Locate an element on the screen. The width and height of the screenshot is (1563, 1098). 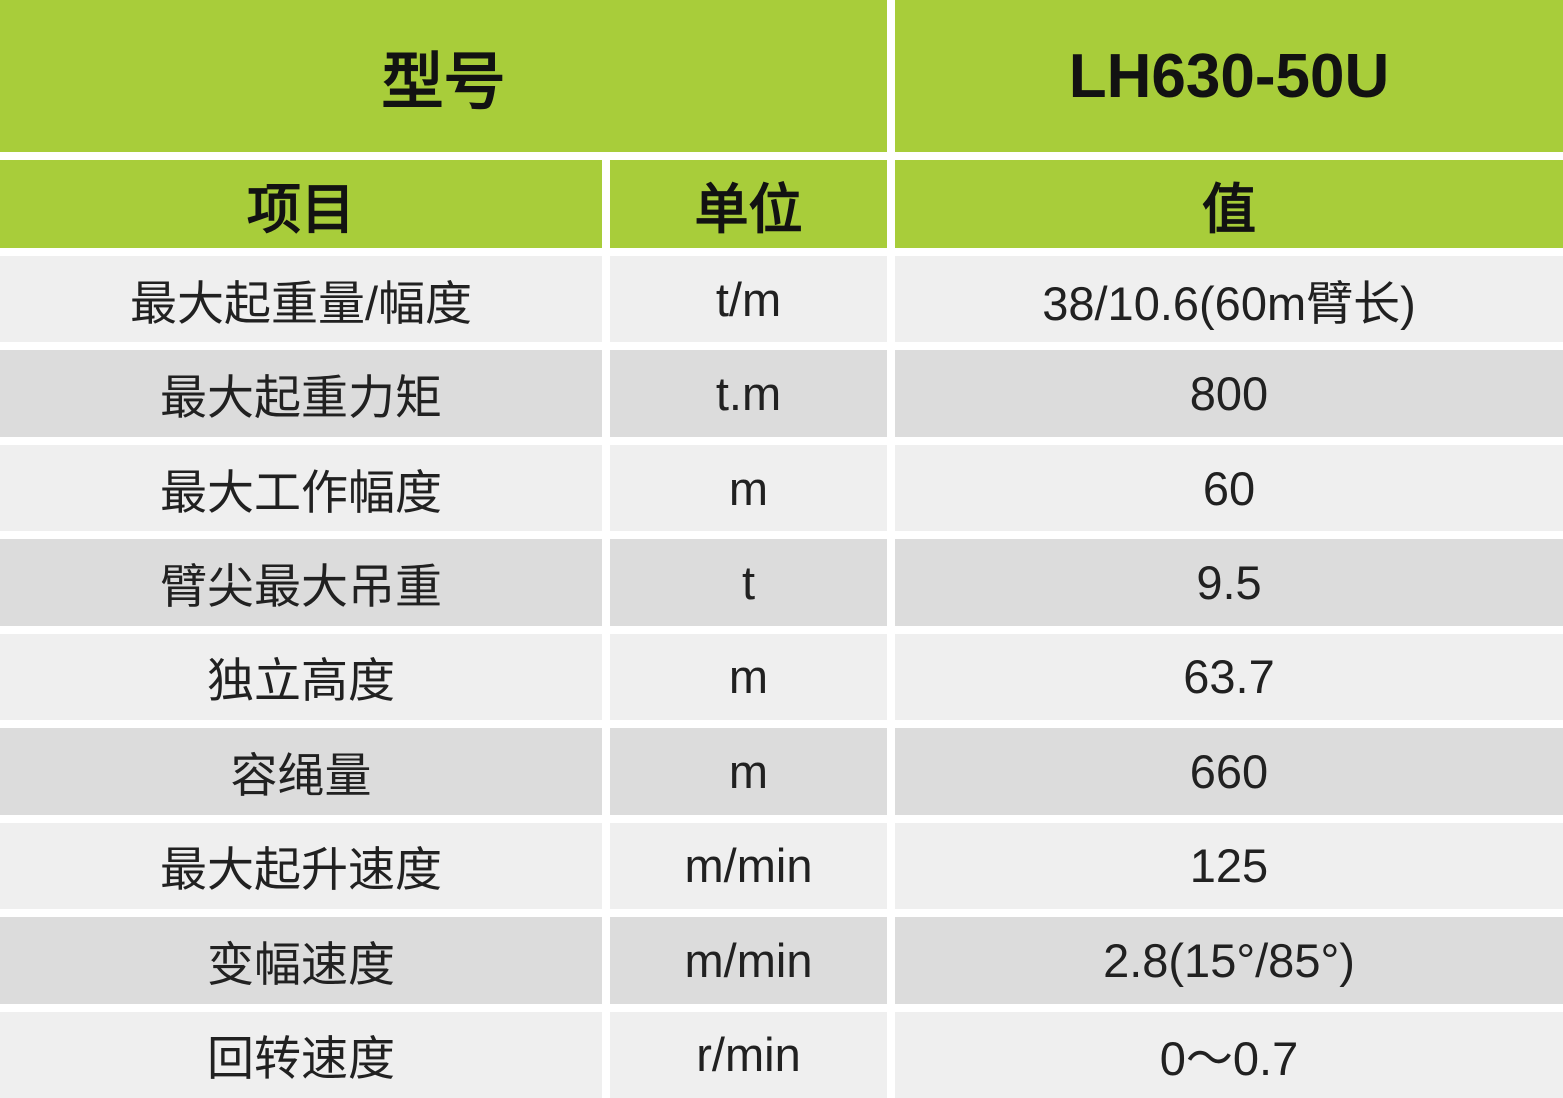
spec-row-value: 60 is located at coordinates (1229, 488).